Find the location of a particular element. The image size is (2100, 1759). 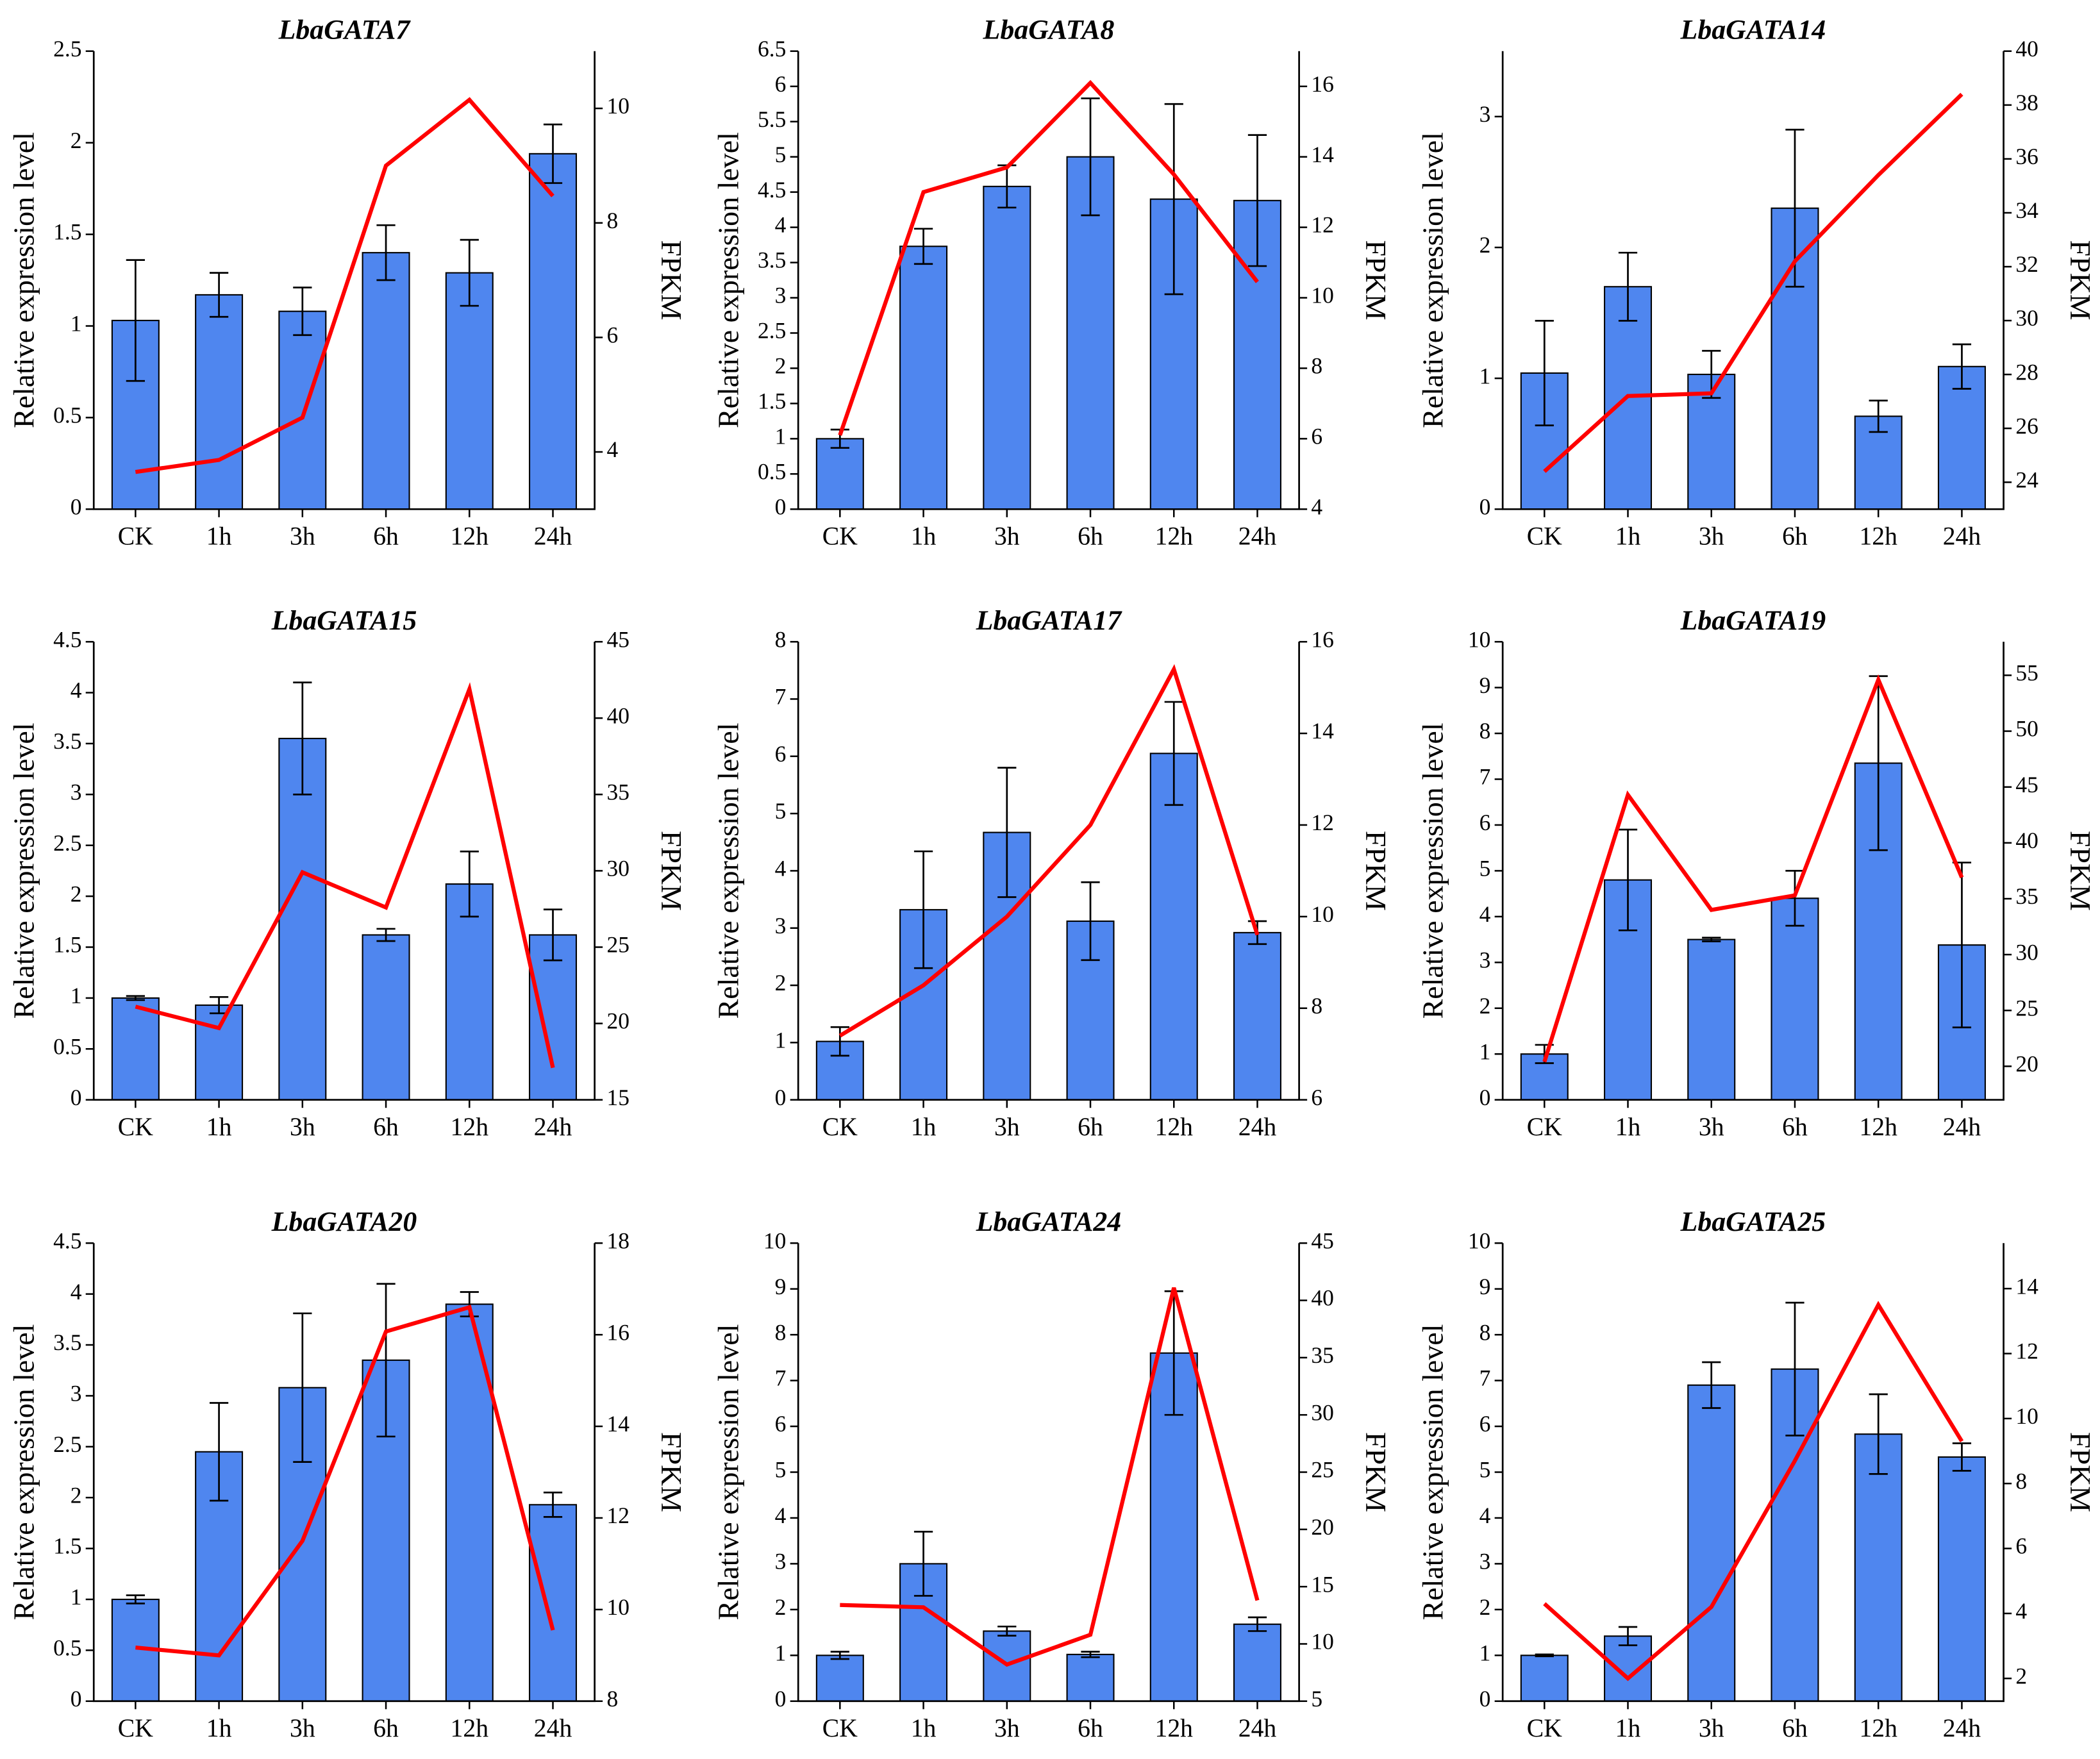

y2-tick-label: 18 is located at coordinates (618, 1240).